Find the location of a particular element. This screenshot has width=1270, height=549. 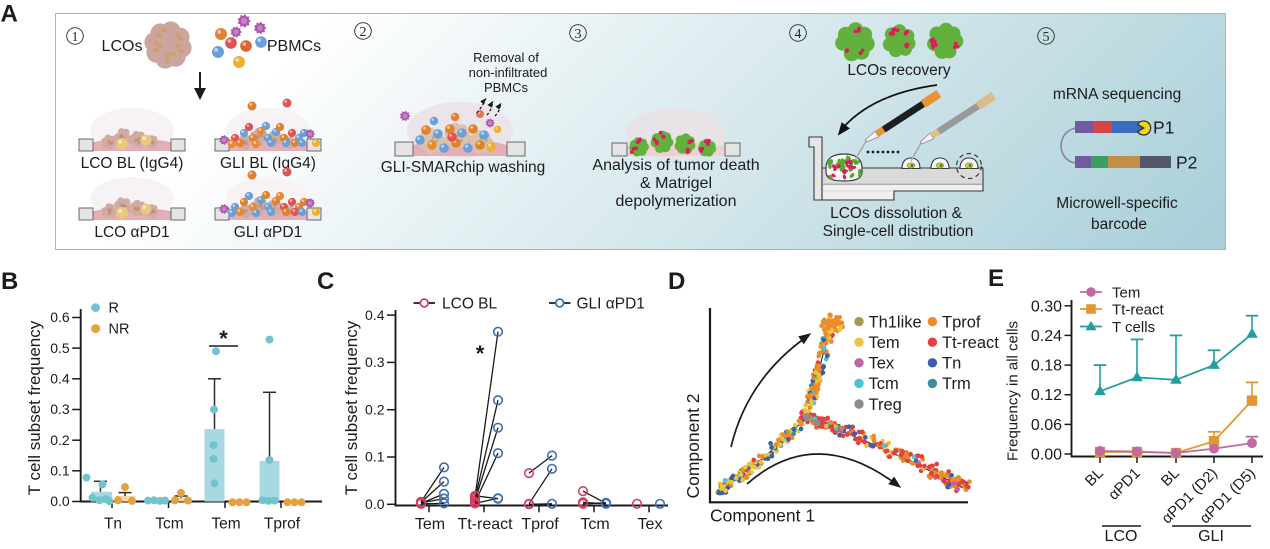

svg-text: Trm is located at coordinates (956, 384).